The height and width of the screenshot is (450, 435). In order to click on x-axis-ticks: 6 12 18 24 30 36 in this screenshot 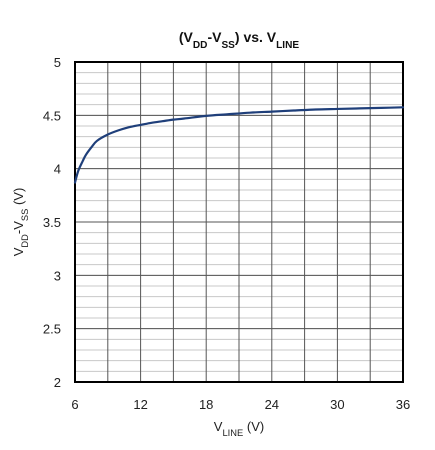, I will do `click(240, 404)`.